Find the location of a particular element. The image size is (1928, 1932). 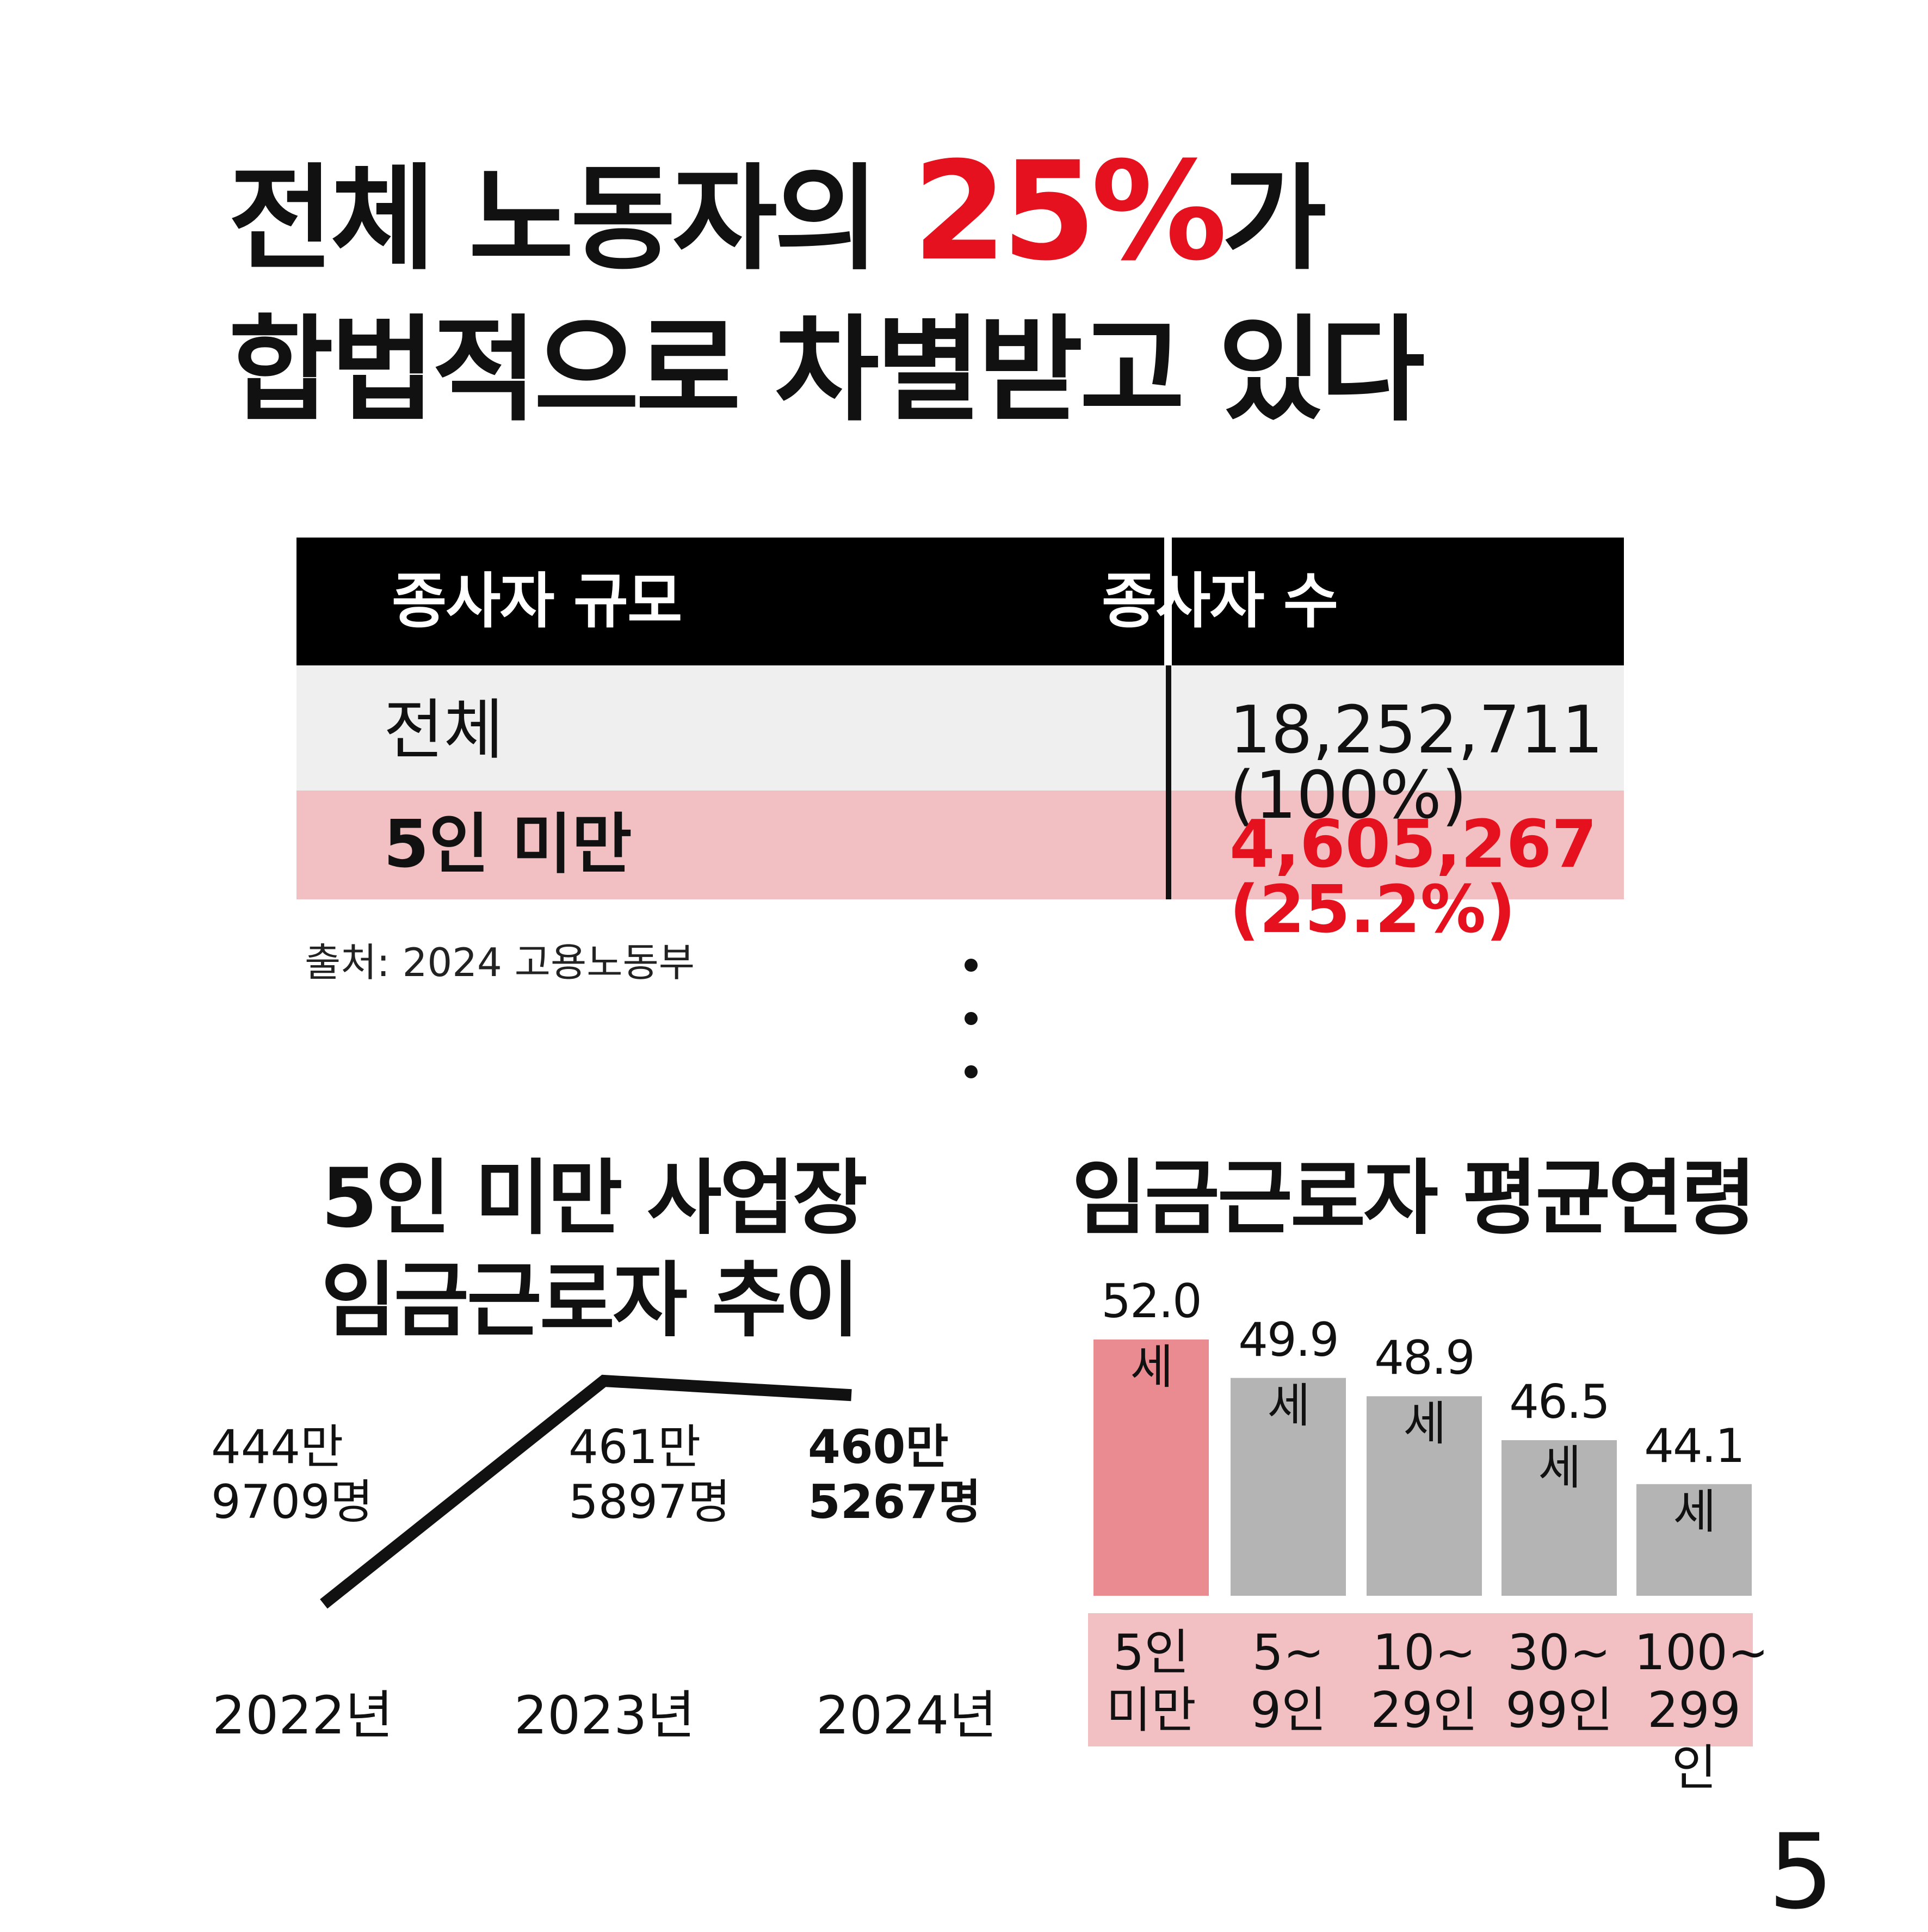

table-header-divider is located at coordinates (1168, 602).